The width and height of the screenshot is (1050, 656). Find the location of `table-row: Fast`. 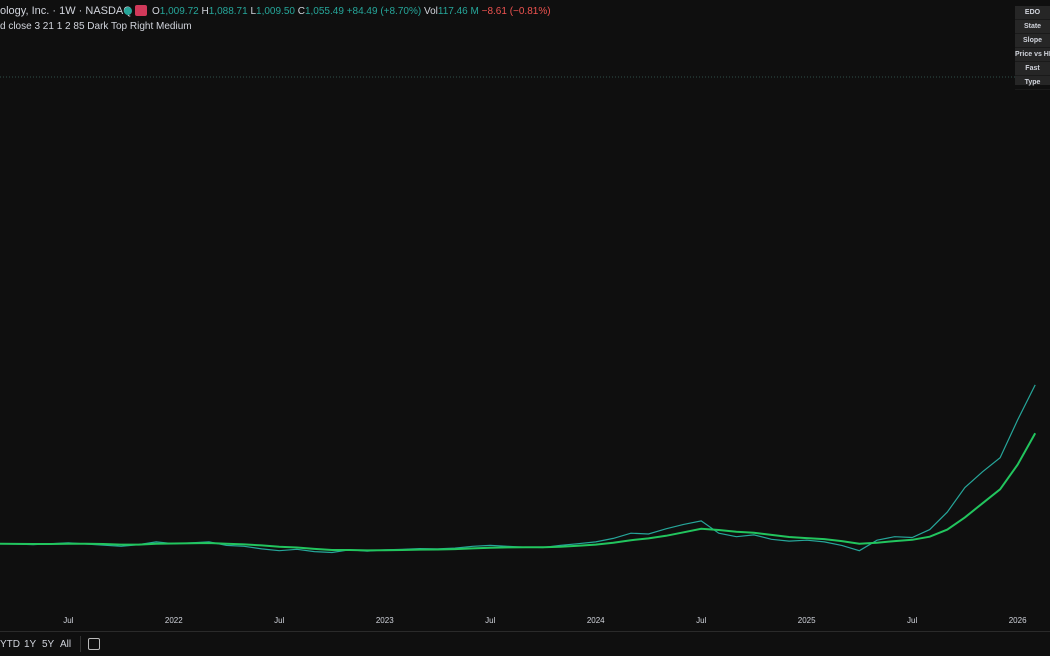

table-row: Fast is located at coordinates (1032, 69).